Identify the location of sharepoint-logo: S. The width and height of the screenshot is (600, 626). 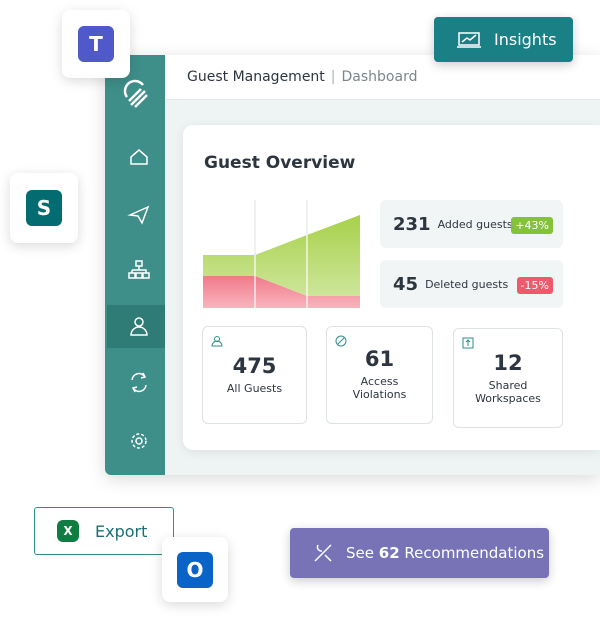
(44, 208).